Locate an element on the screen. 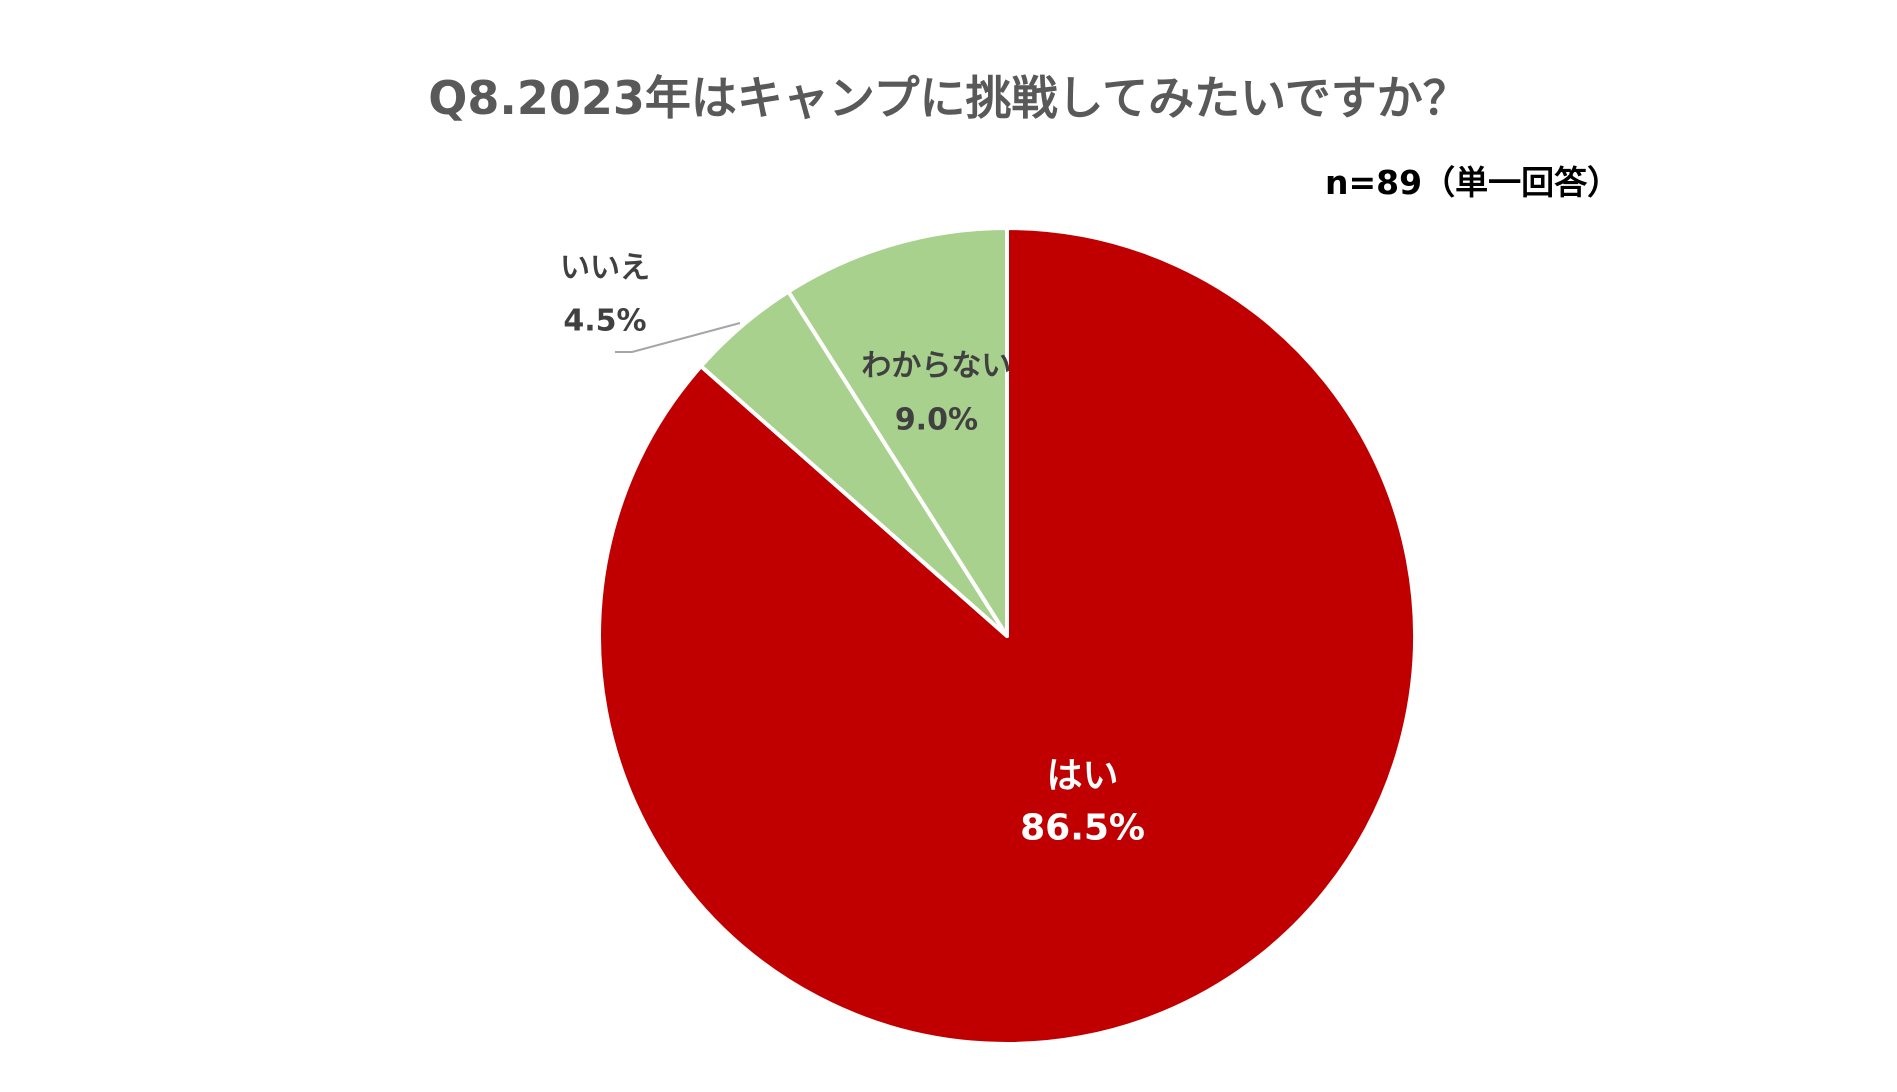 The image size is (1897, 1092). slice-value-1: 86.5% is located at coordinates (1082, 827).